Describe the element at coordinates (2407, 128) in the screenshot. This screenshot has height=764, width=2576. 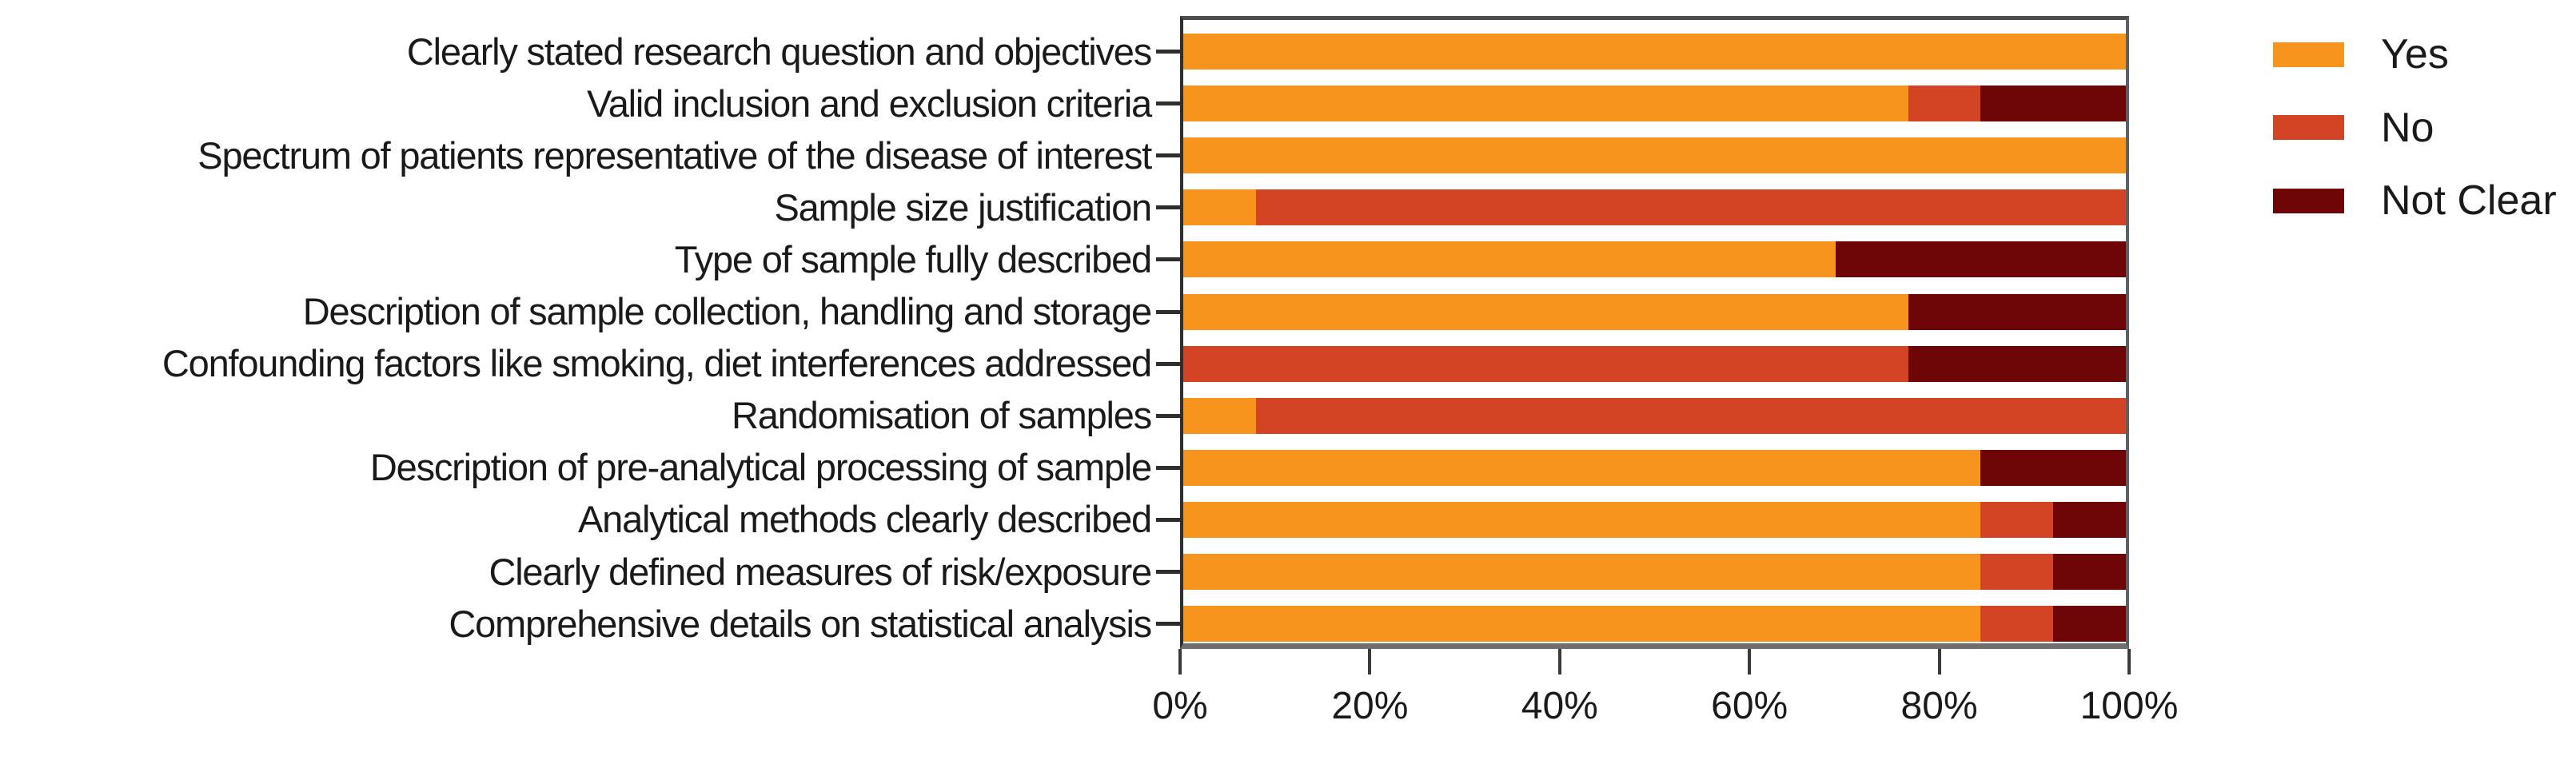
I see `legend-label: No` at that location.